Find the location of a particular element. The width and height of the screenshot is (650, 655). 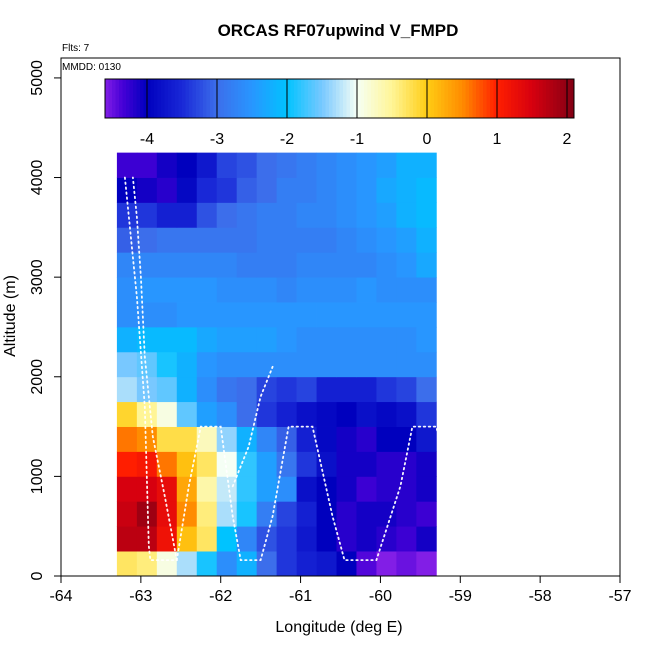

colorbar-tick-label: 0 is located at coordinates (427, 139).